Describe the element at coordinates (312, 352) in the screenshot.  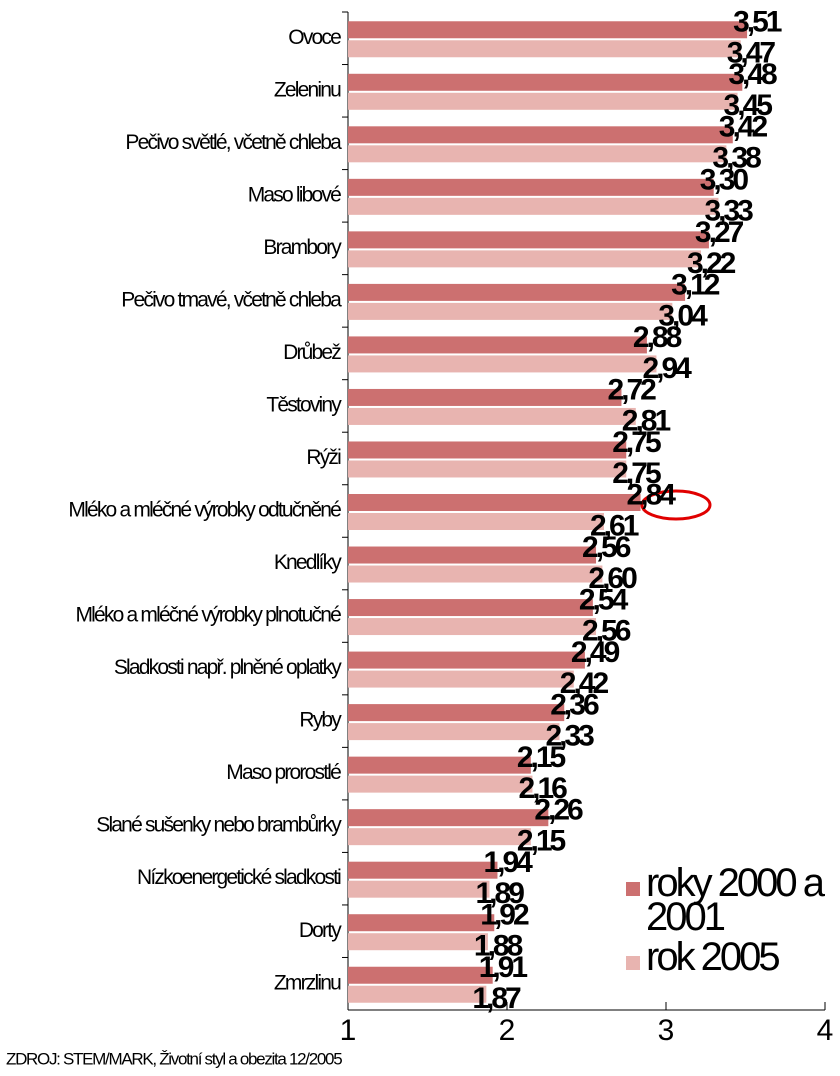
I see `y-tick-label: Drůbež` at that location.